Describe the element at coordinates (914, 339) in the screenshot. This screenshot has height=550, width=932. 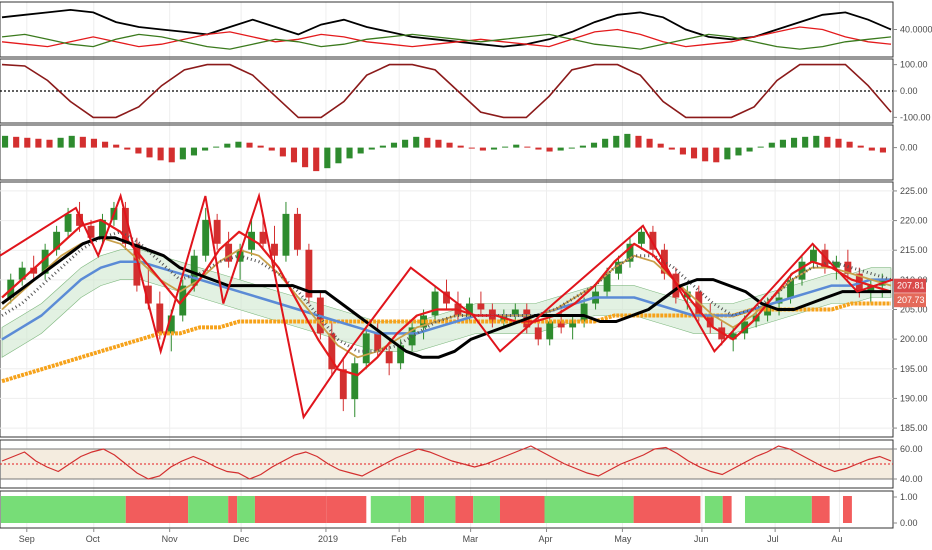
I see `ytick-label-price-5: 200.00` at that location.